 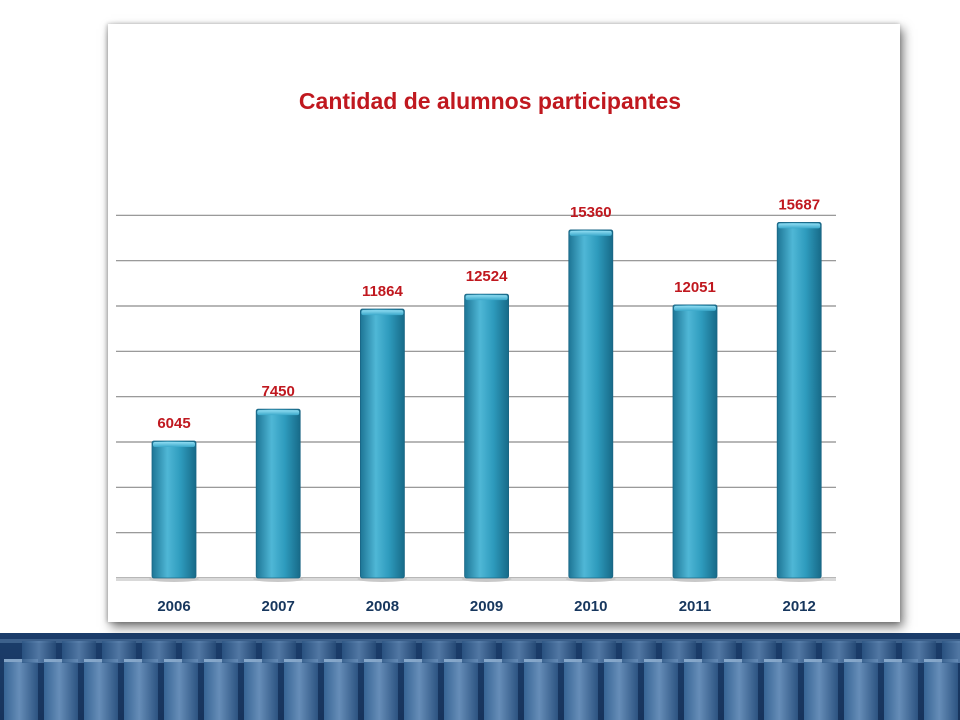 What do you see at coordinates (591, 212) in the screenshot?
I see `data-label-2010: 15360` at bounding box center [591, 212].